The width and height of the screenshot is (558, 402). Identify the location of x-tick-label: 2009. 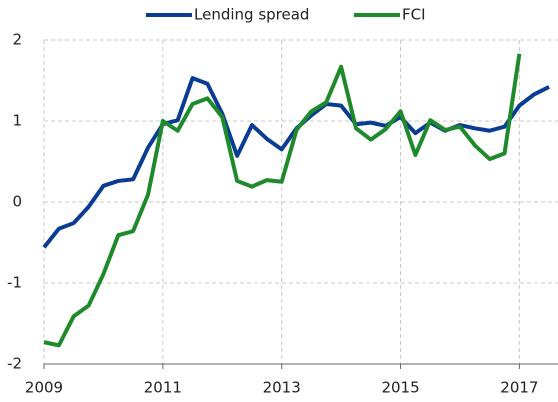
(44, 388).